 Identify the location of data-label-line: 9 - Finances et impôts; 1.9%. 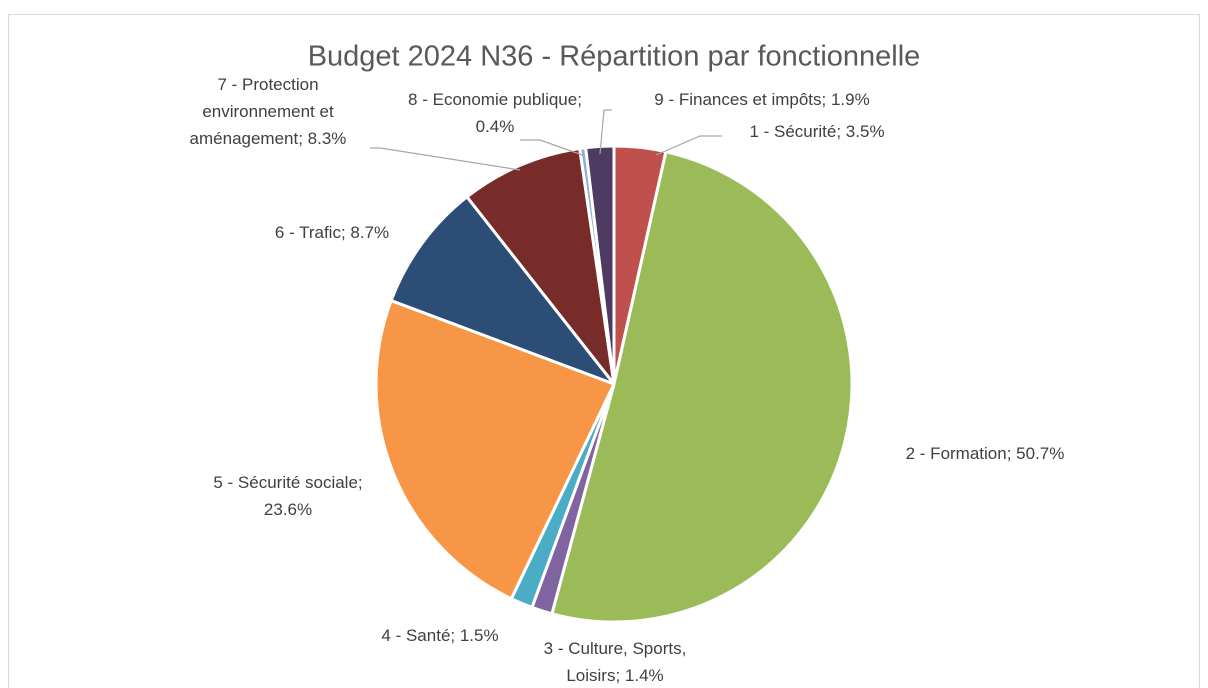
(761, 99).